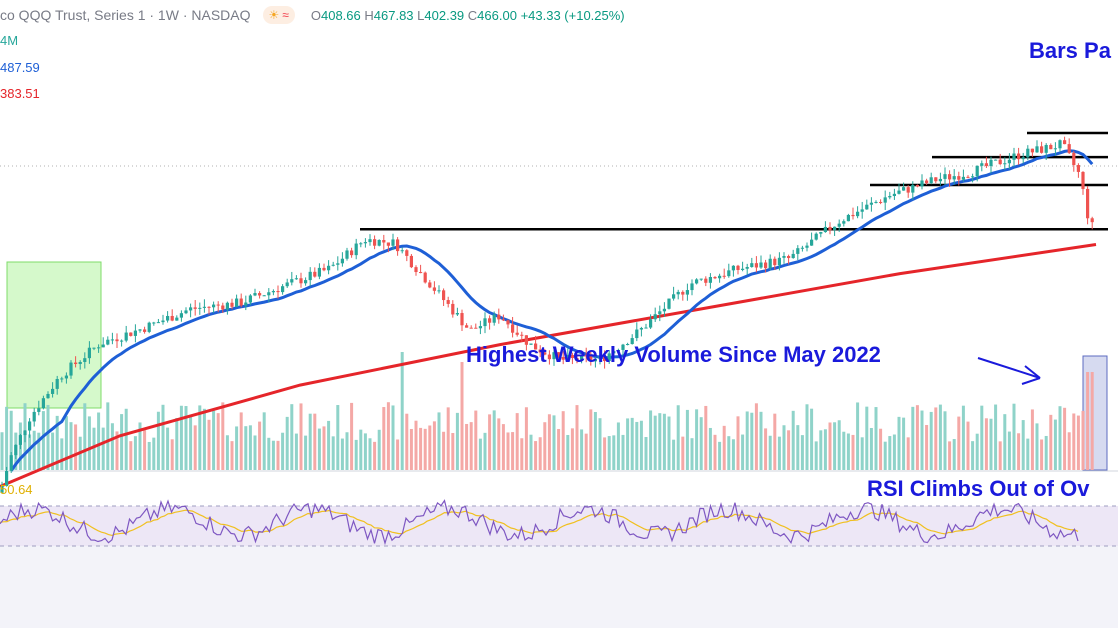  What do you see at coordinates (20, 93) in the screenshot?
I see `ma200-label: 383.51` at bounding box center [20, 93].